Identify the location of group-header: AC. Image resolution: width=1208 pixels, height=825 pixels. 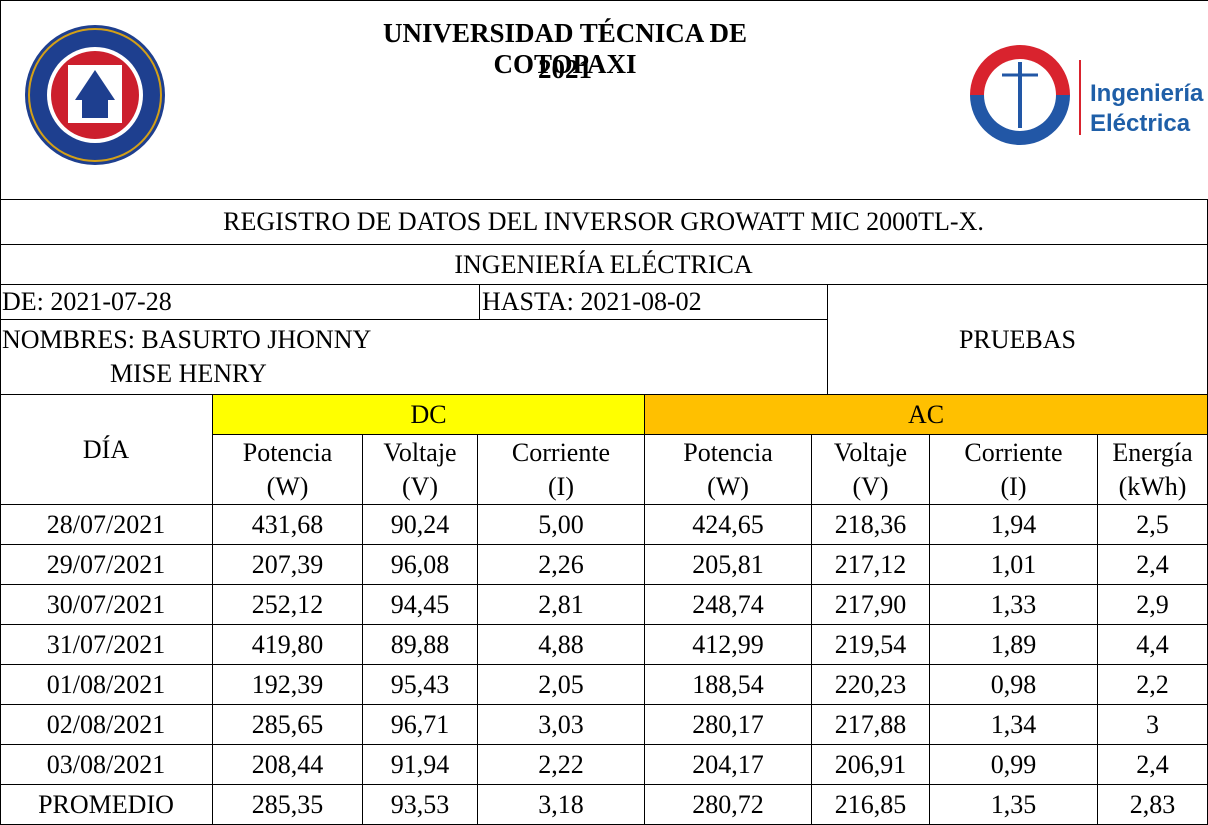
(926, 415).